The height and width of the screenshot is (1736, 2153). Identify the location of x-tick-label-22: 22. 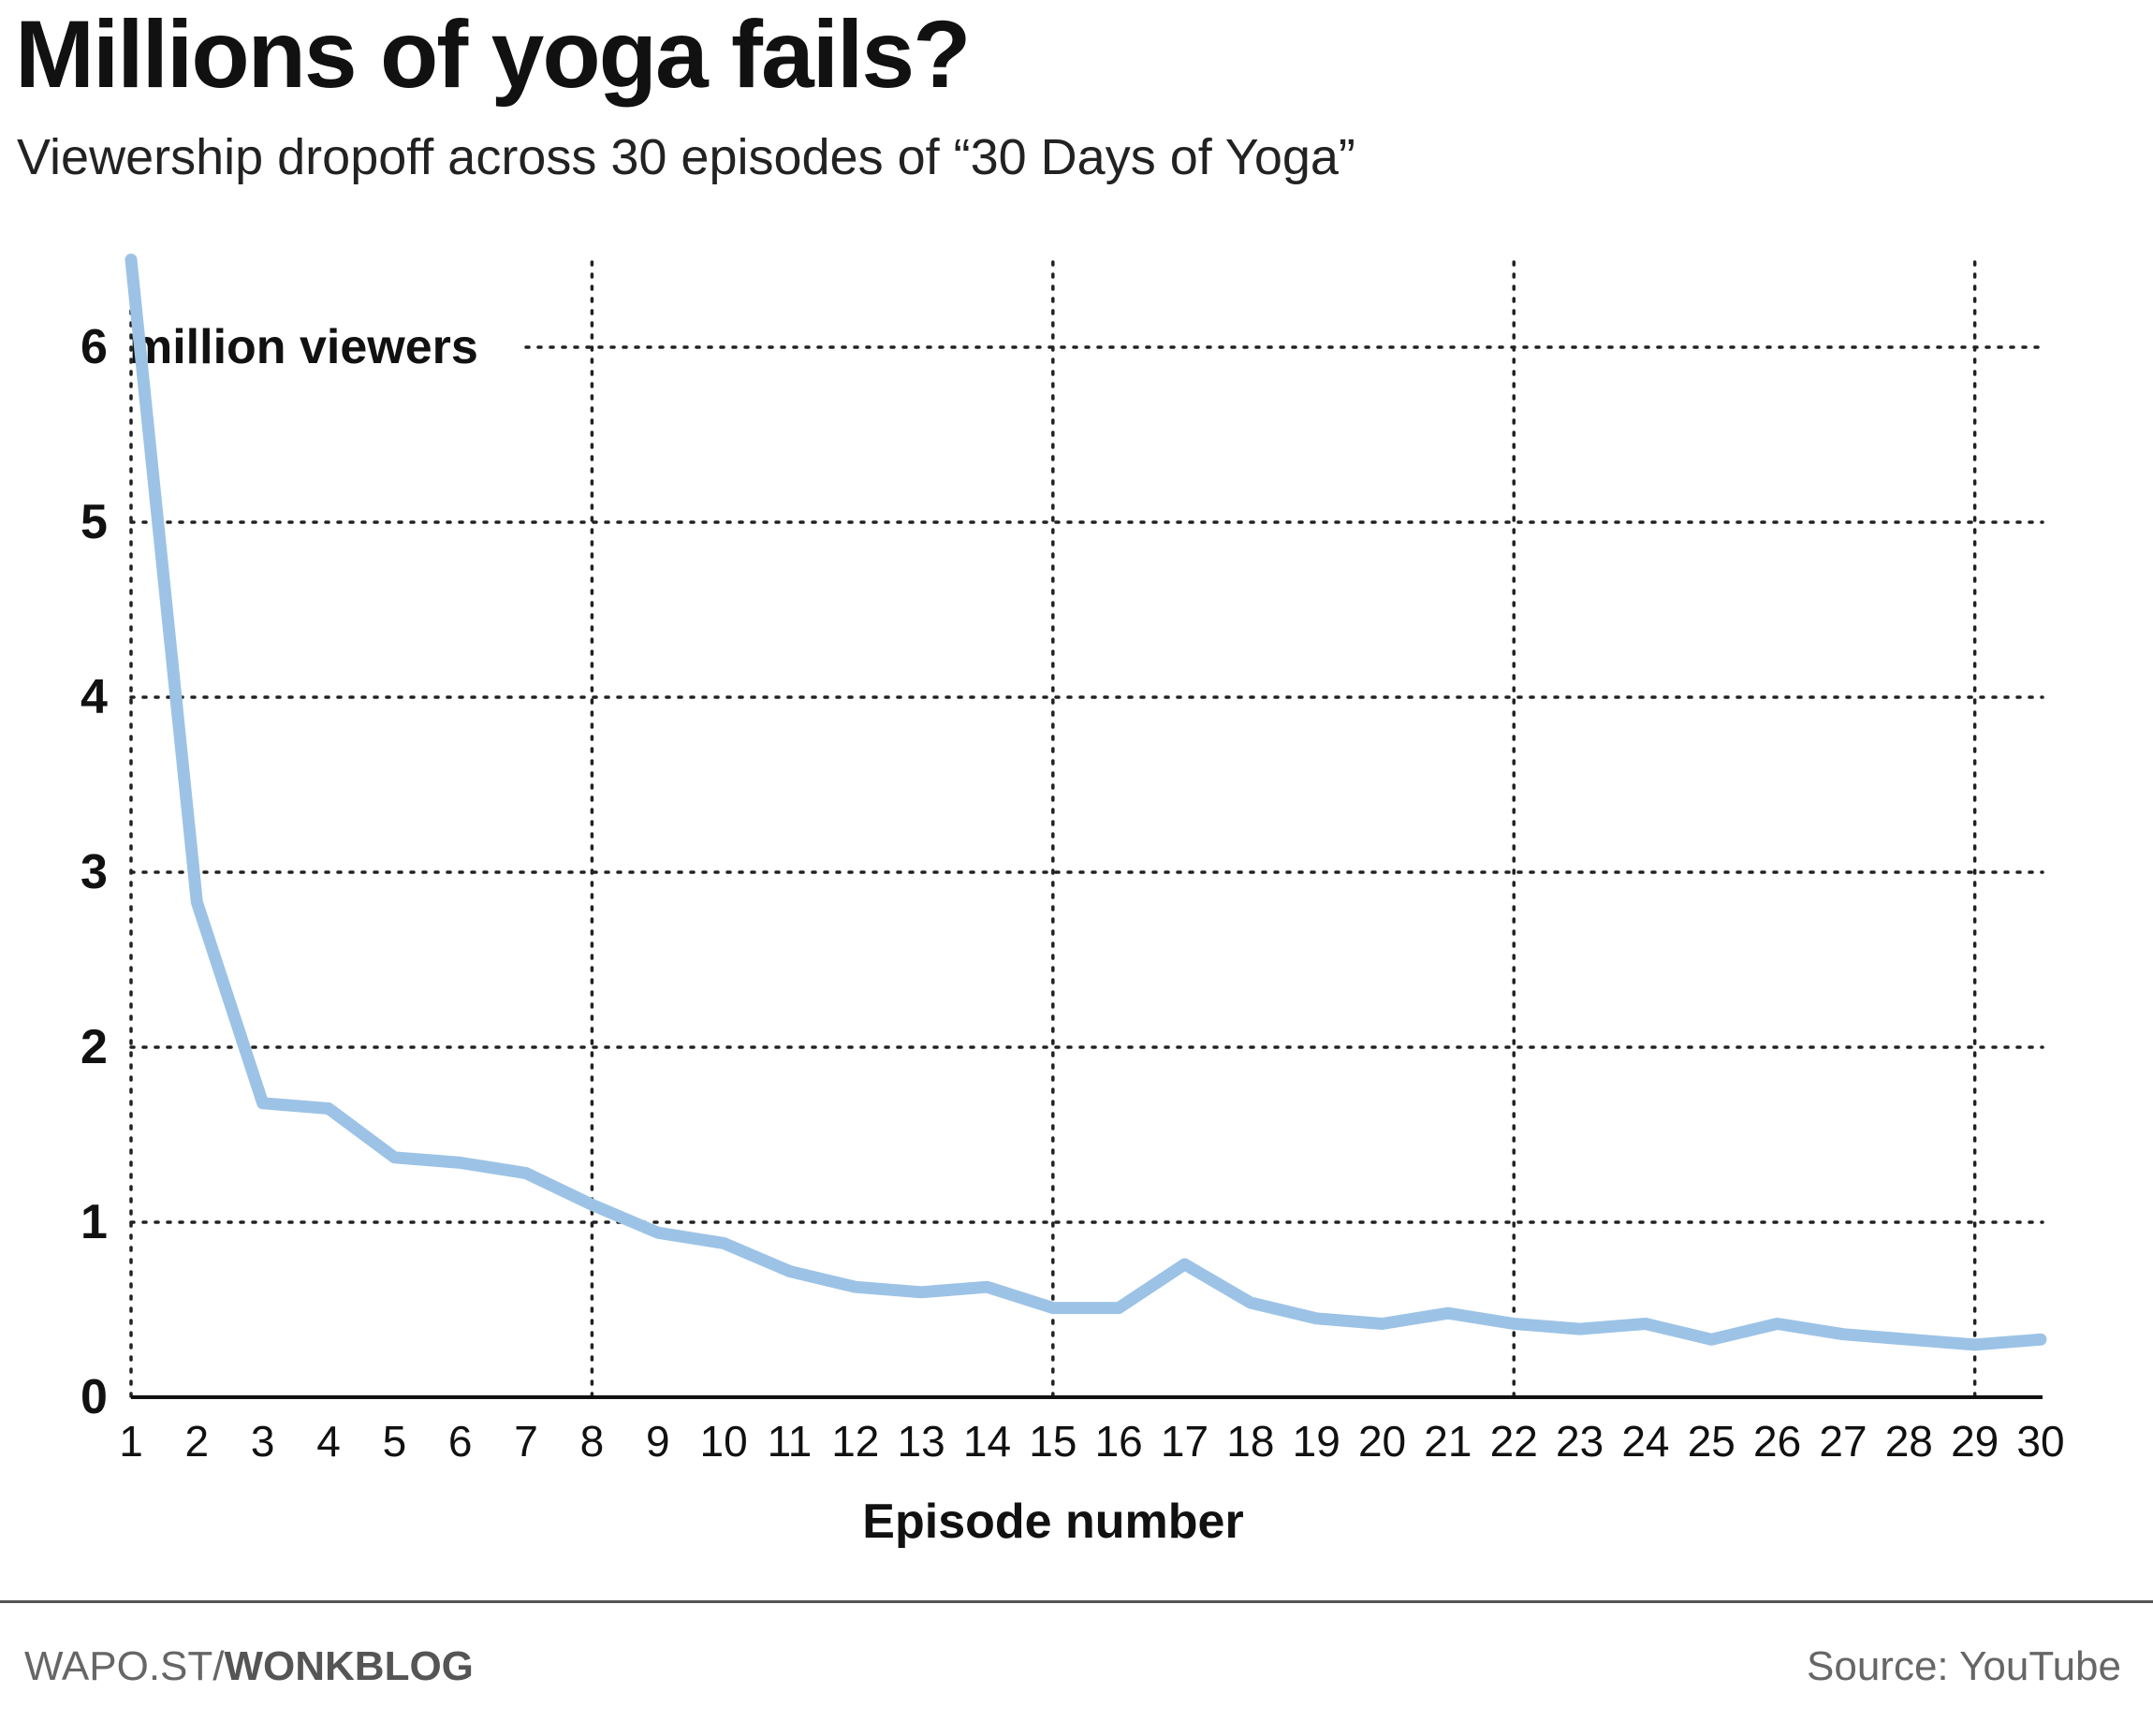
(1514, 1441).